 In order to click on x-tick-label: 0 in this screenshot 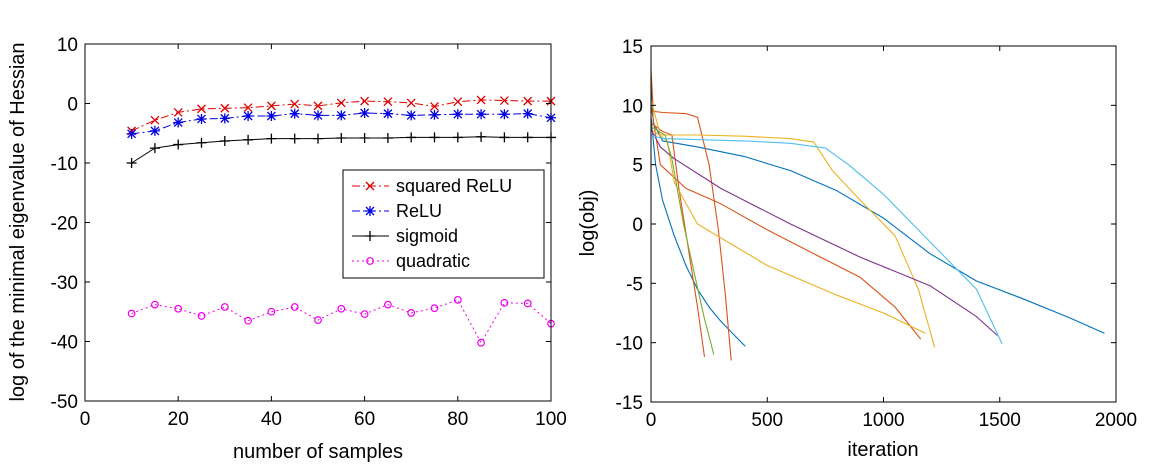, I will do `click(85, 419)`.